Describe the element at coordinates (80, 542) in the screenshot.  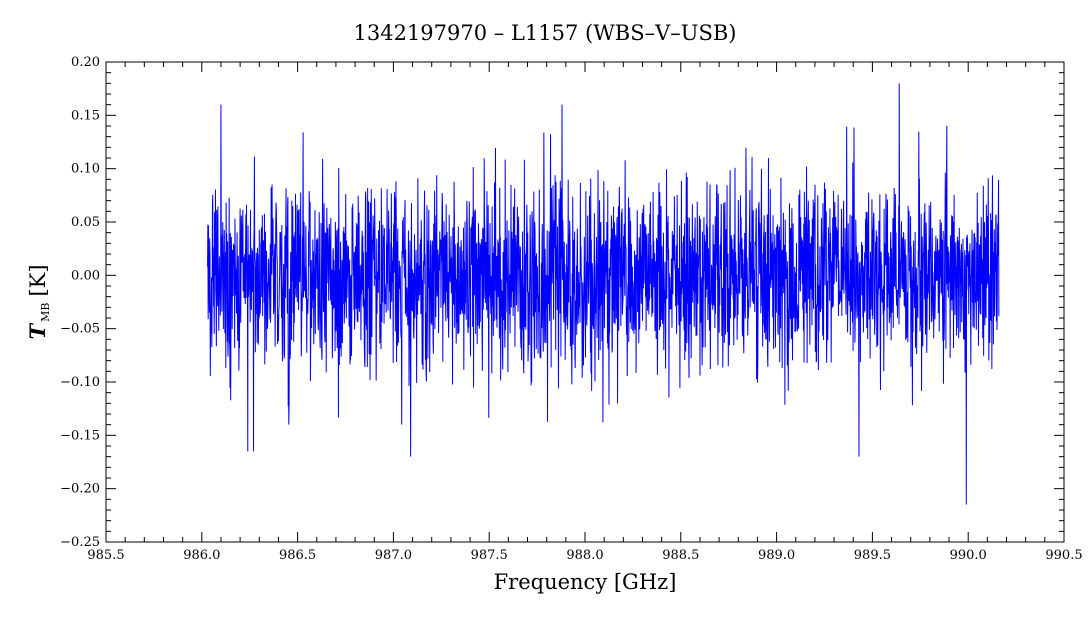
I see `y-tick-label: −0.25` at that location.